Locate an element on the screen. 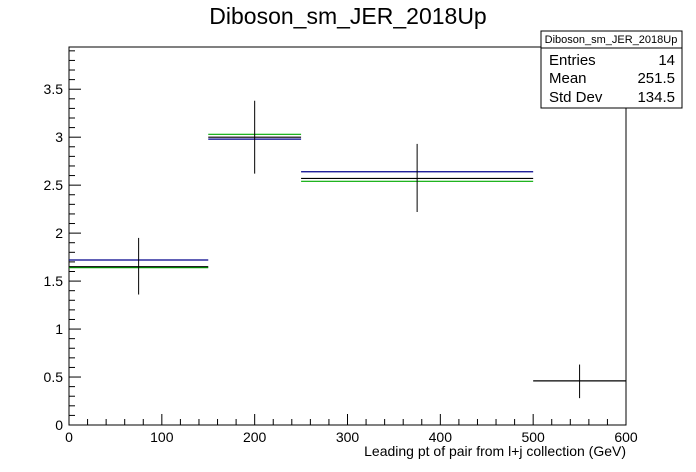 This screenshot has width=696, height=472. stats-stddev-label: Std Dev is located at coordinates (576, 97).